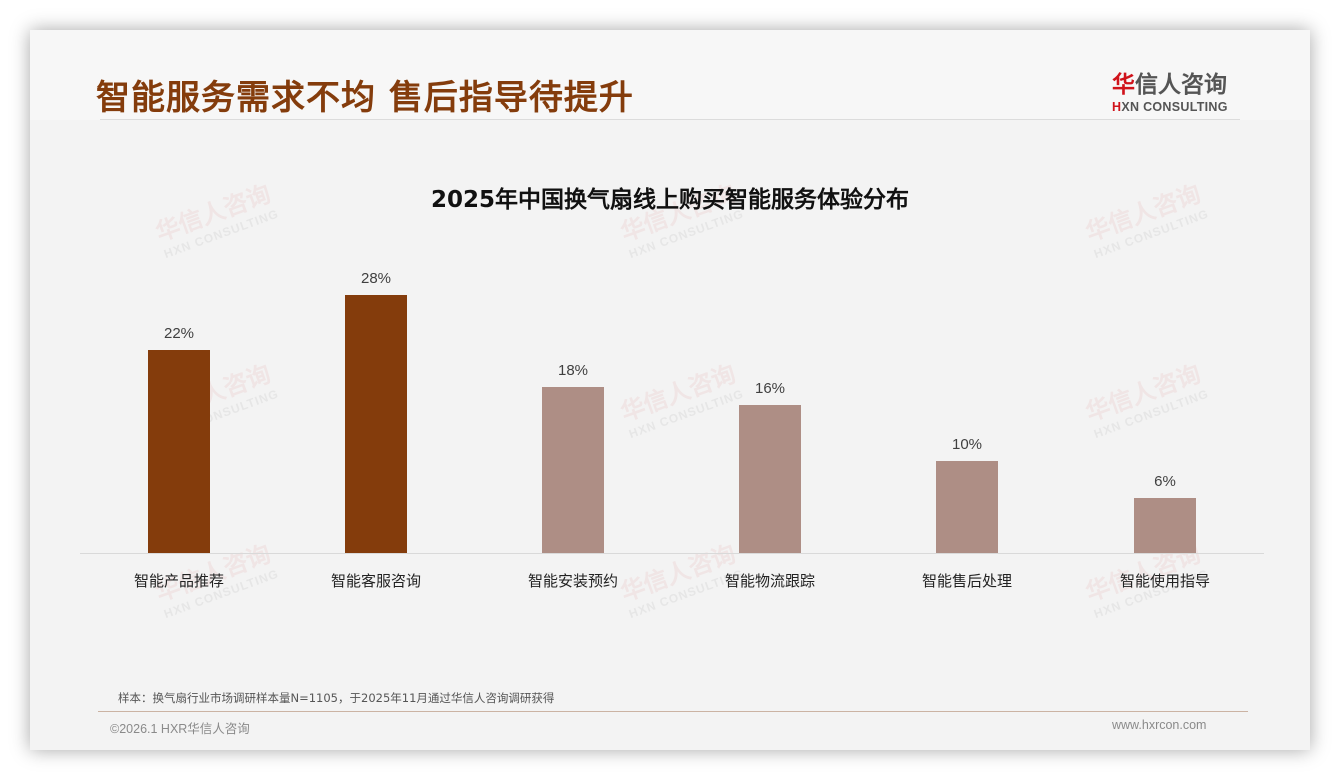 The height and width of the screenshot is (780, 1340). Describe the element at coordinates (966, 581) in the screenshot. I see `category-label: 智能售后处理` at that location.